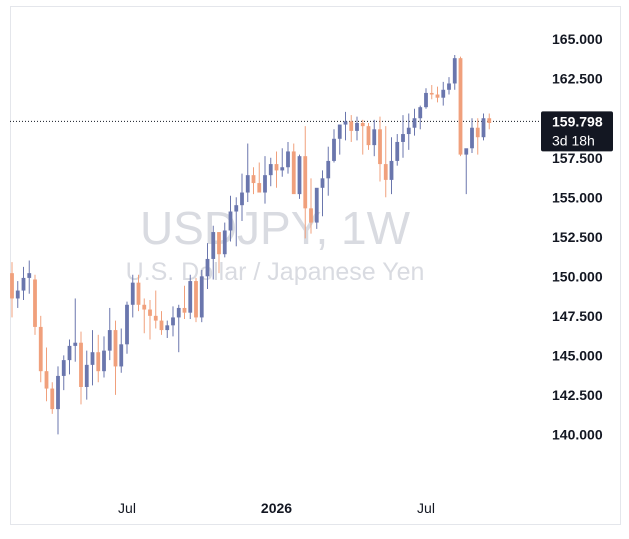  What do you see at coordinates (577, 355) in the screenshot?
I see `price-tick-label: 145.000` at bounding box center [577, 355].